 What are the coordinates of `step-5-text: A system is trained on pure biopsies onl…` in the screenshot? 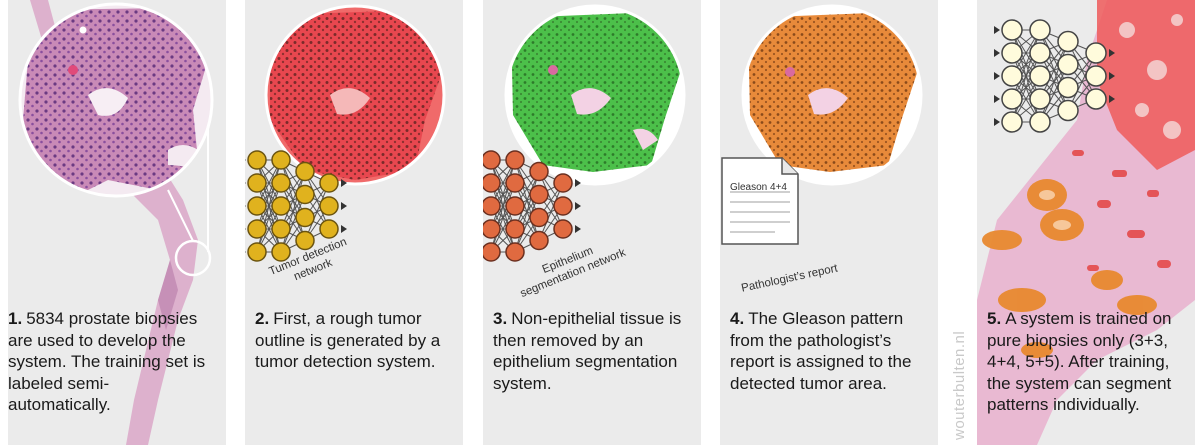 It's located at (1079, 361).